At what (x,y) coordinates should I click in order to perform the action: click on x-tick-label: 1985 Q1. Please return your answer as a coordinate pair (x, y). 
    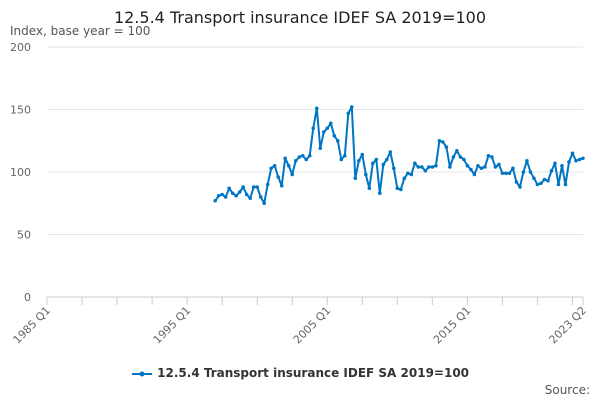
    Looking at the image, I should click on (32, 325).